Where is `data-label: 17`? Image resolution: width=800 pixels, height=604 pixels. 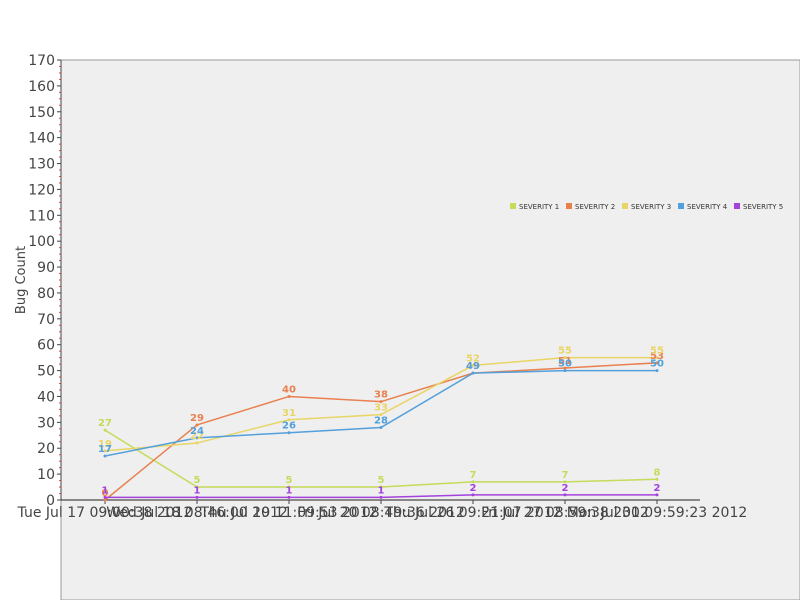 data-label: 17 is located at coordinates (105, 449).